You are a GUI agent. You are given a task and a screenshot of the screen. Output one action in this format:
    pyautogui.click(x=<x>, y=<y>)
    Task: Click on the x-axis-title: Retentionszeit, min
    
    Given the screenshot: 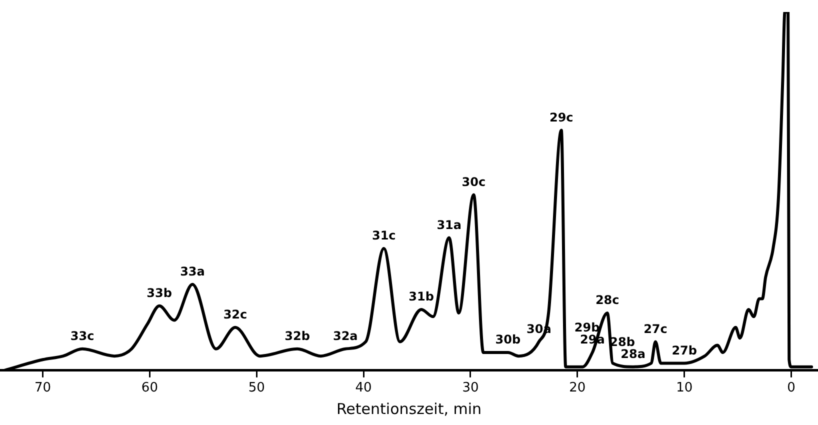 What is the action you would take?
    pyautogui.click(x=409, y=409)
    